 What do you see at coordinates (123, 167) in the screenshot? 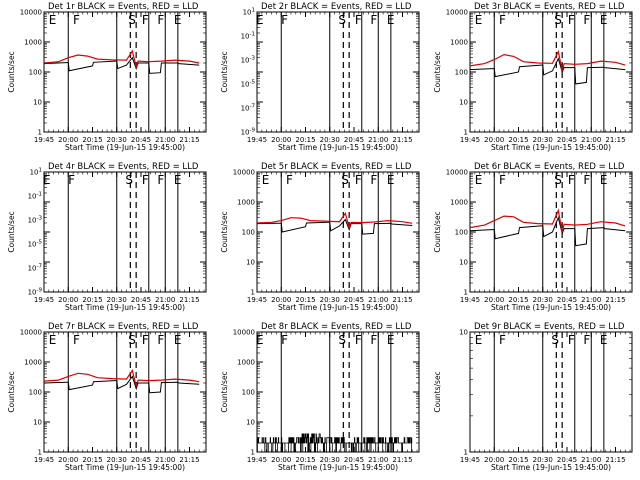
I see `panel-title: Det 4r BLACK = Events, RED = LLD` at bounding box center [123, 167].